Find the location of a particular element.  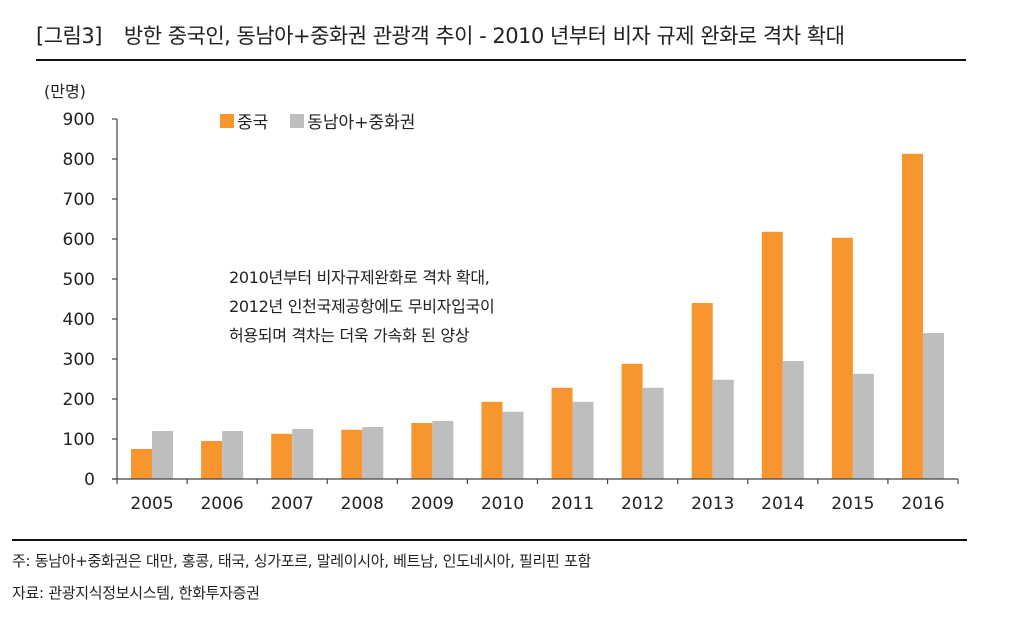

x-tick-label: 2013 is located at coordinates (712, 504).